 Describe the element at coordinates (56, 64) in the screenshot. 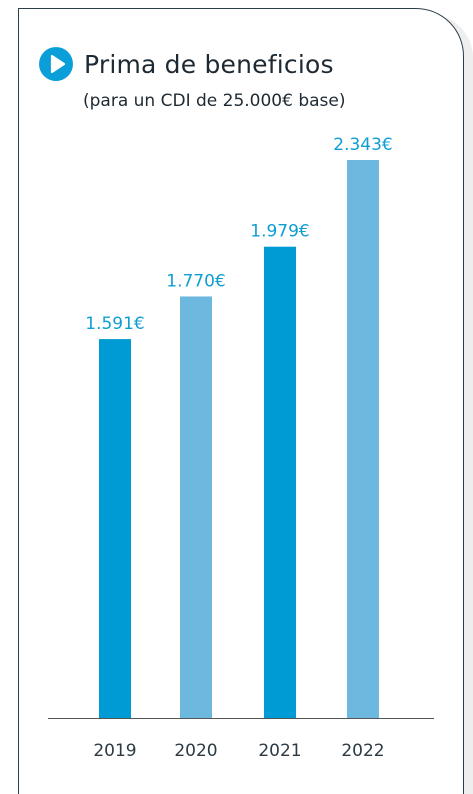

I see `play-circle-icon` at that location.